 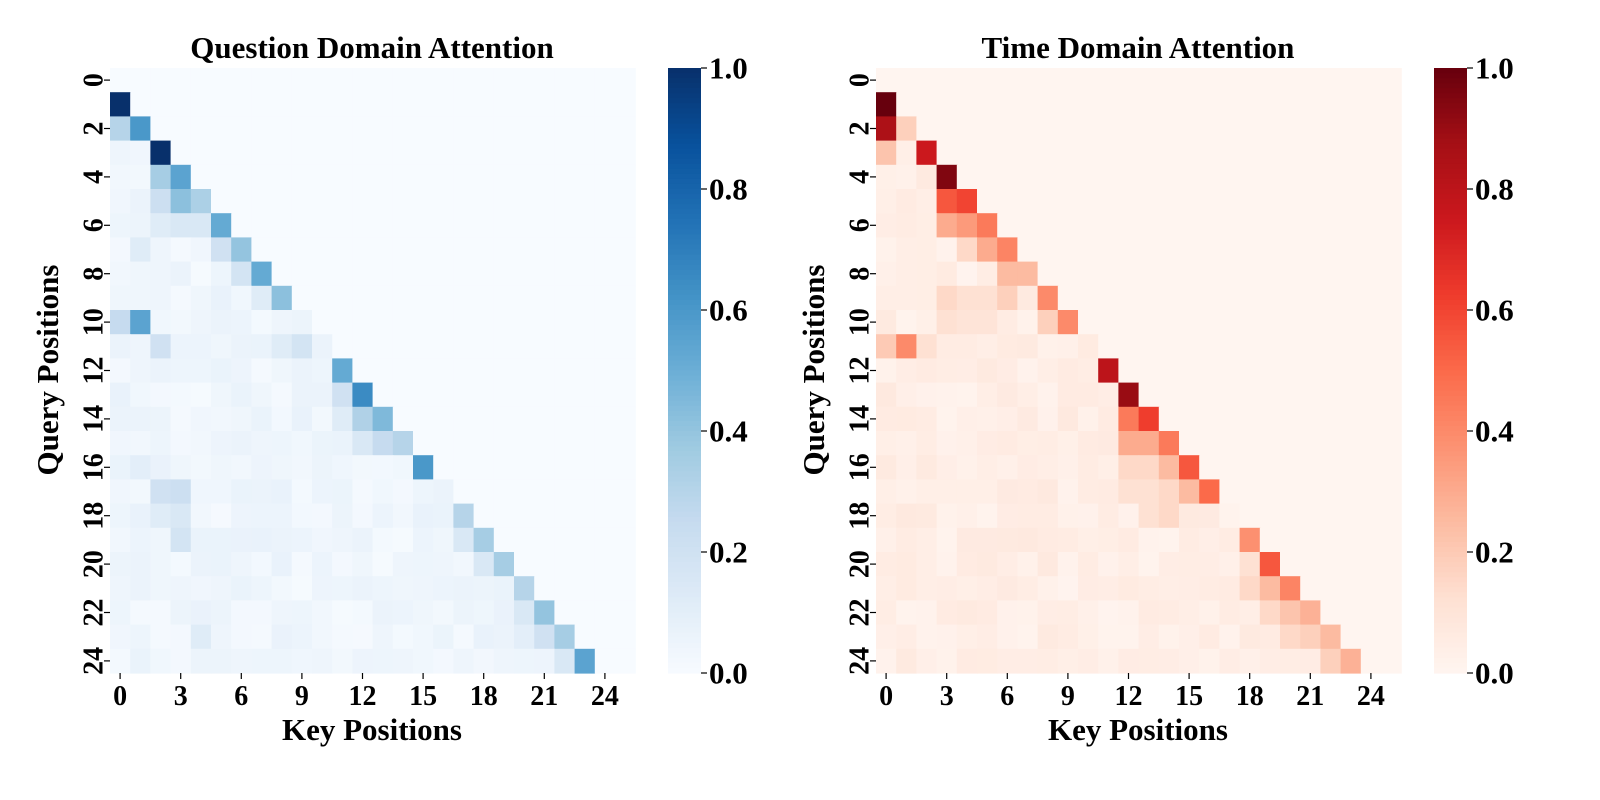 I want to click on colorbar-tick-label: 0.0, so click(x=1494, y=673).